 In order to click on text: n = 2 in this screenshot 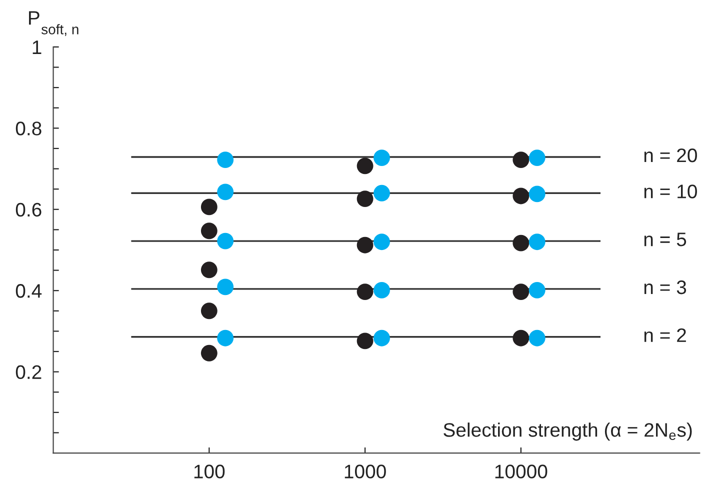, I will do `click(665, 335)`.